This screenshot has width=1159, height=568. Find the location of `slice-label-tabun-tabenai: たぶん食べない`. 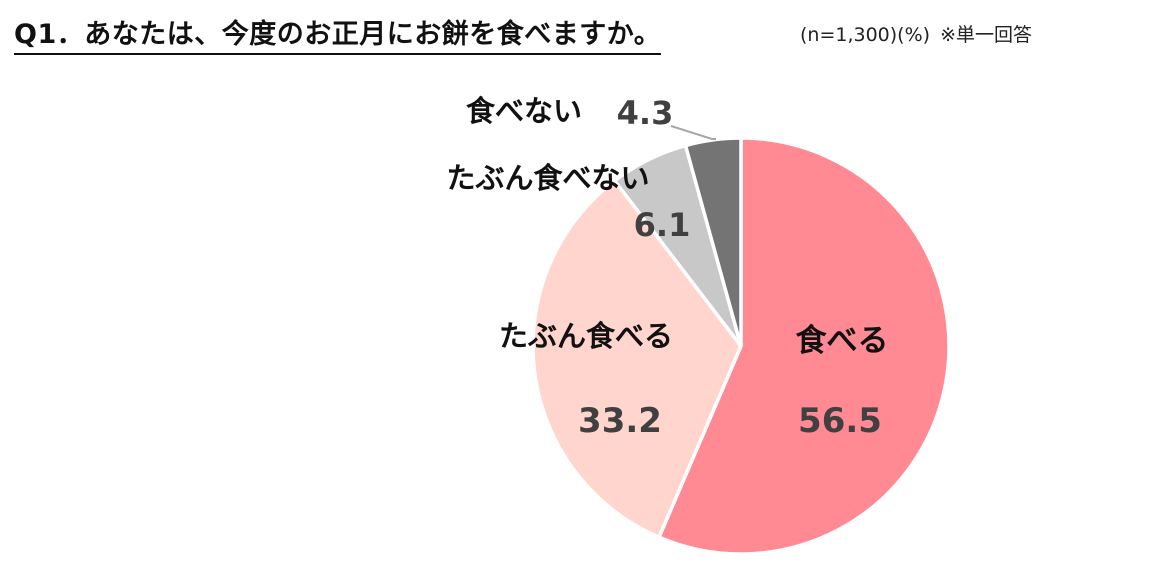

slice-label-tabun-tabenai: たぶん食べない is located at coordinates (547, 178).